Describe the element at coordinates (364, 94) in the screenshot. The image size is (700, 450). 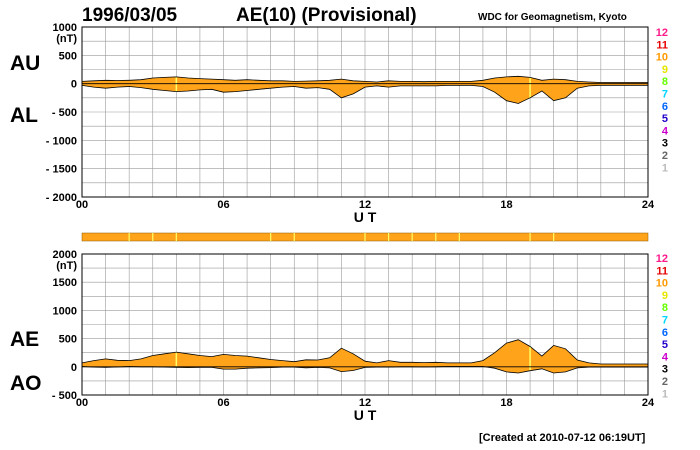
I see `series-line-al` at that location.